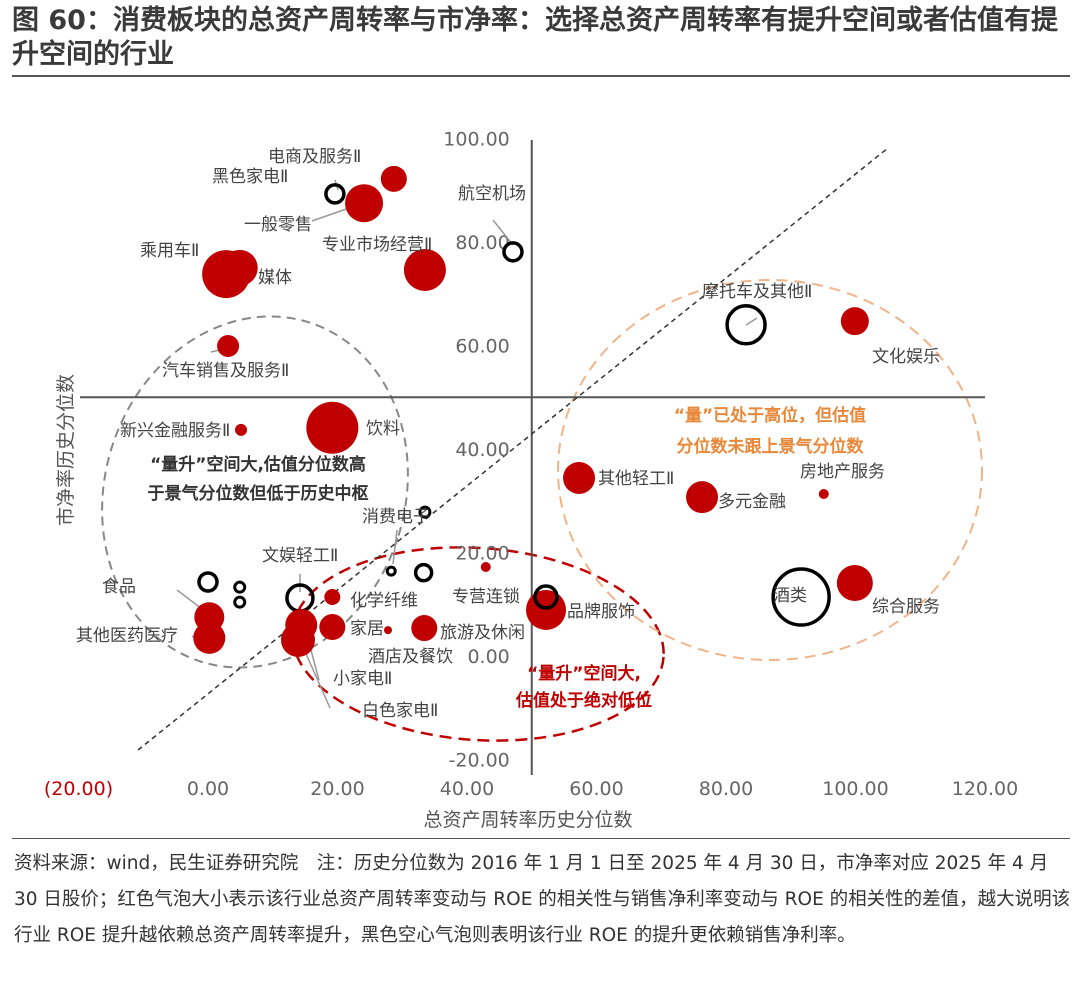 The image size is (1080, 994). I want to click on point-label: 房地产服务, so click(842, 472).